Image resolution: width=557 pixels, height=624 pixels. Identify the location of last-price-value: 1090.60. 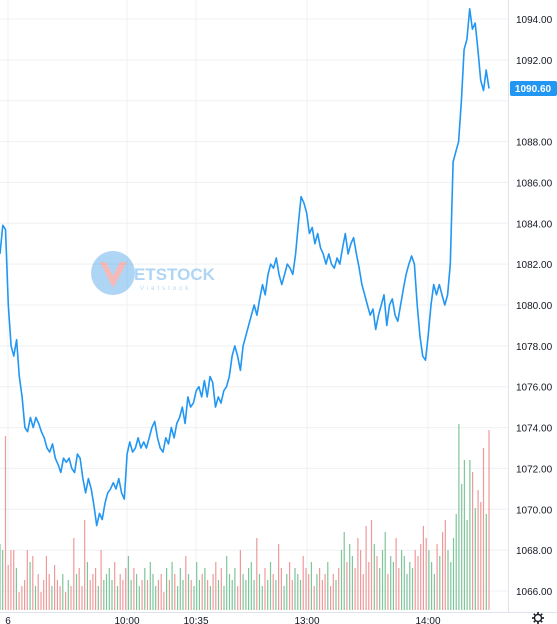
(533, 89).